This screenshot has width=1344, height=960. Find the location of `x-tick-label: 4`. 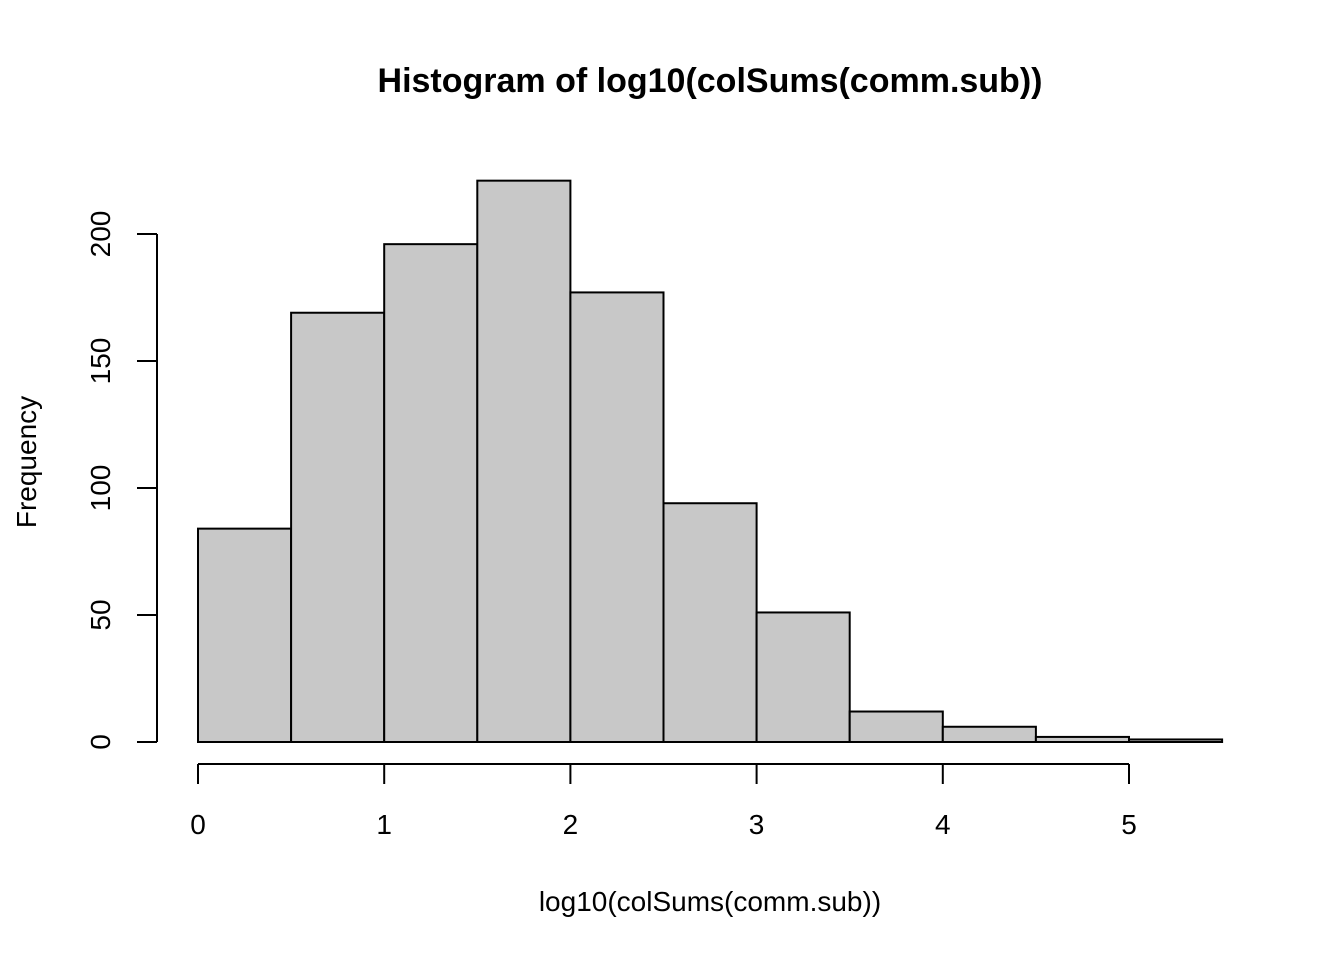

x-tick-label: 4 is located at coordinates (943, 824).